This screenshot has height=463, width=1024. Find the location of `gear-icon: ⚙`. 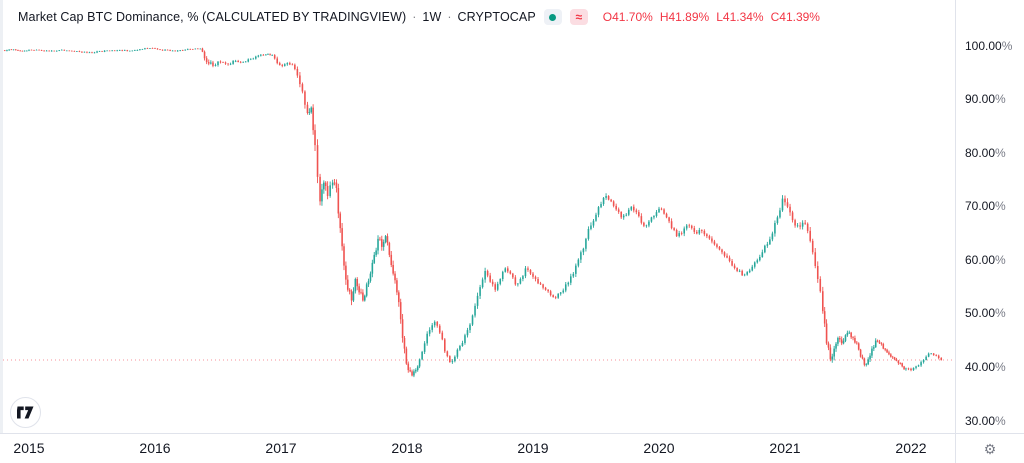

gear-icon: ⚙ is located at coordinates (990, 449).